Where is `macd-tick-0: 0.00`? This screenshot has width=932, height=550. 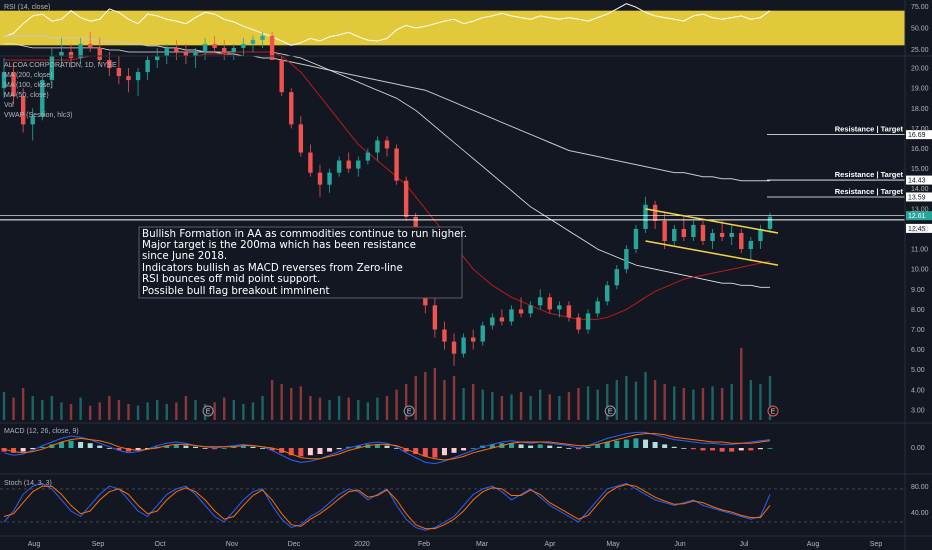 macd-tick-0: 0.00 is located at coordinates (918, 448).